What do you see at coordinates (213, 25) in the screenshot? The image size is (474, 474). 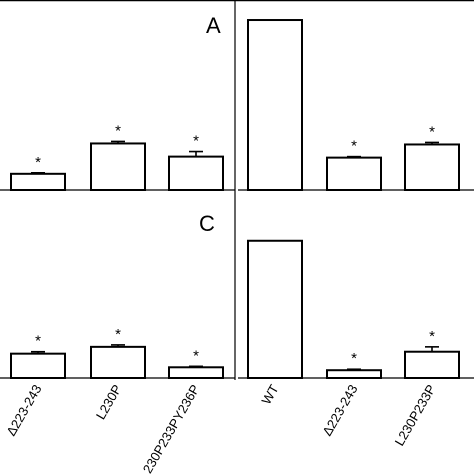 I see `panel-letter: A` at bounding box center [213, 25].